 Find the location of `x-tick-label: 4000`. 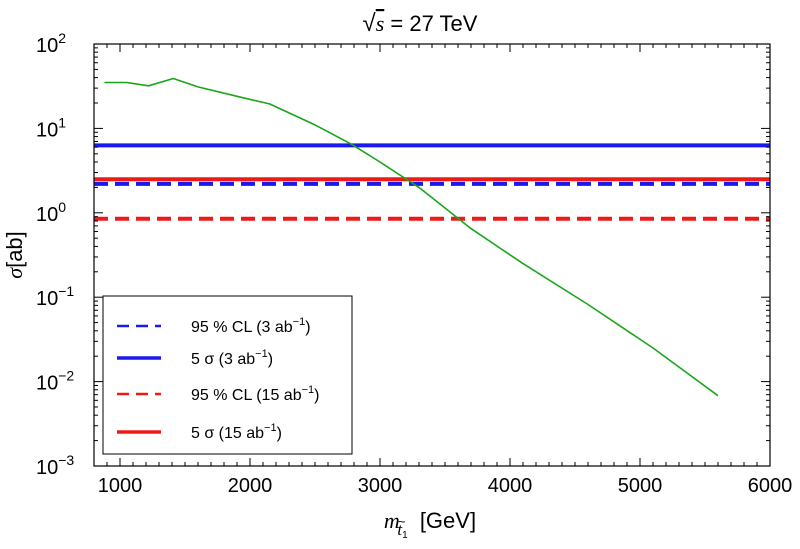

x-tick-label: 4000 is located at coordinates (510, 486).